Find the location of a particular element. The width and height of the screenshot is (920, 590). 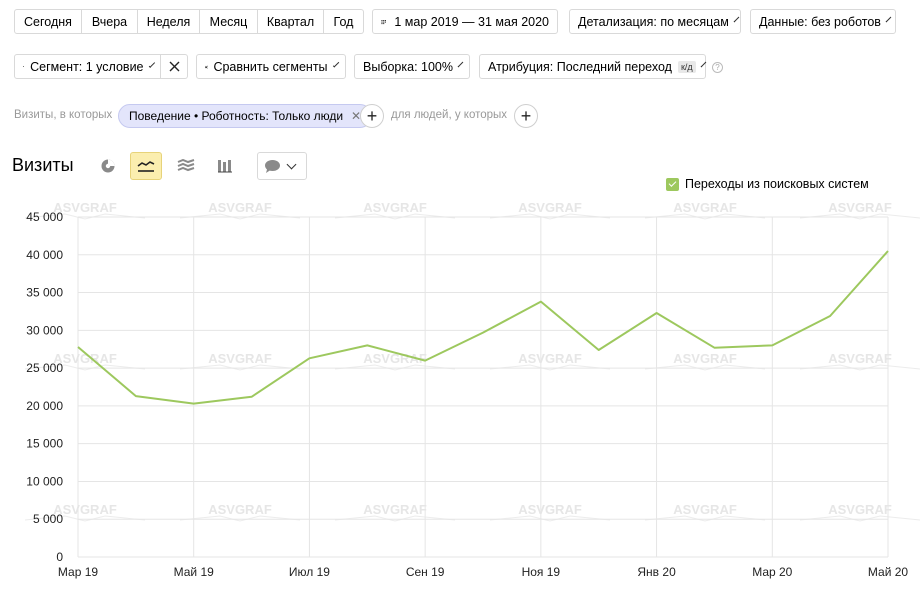

y-tick-label: 0 is located at coordinates (59, 557).